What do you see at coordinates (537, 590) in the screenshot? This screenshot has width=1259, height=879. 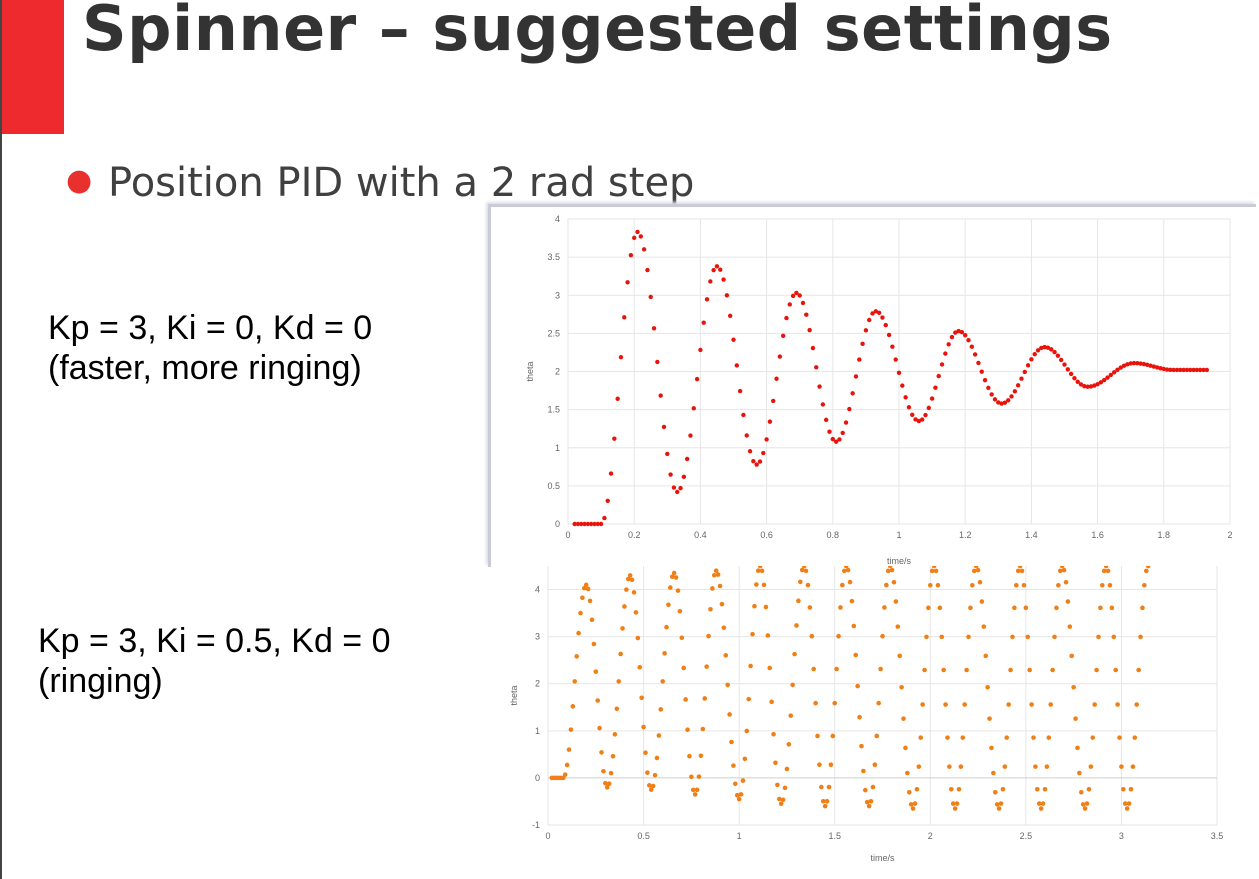 I see `y-tick-label: 4` at bounding box center [537, 590].